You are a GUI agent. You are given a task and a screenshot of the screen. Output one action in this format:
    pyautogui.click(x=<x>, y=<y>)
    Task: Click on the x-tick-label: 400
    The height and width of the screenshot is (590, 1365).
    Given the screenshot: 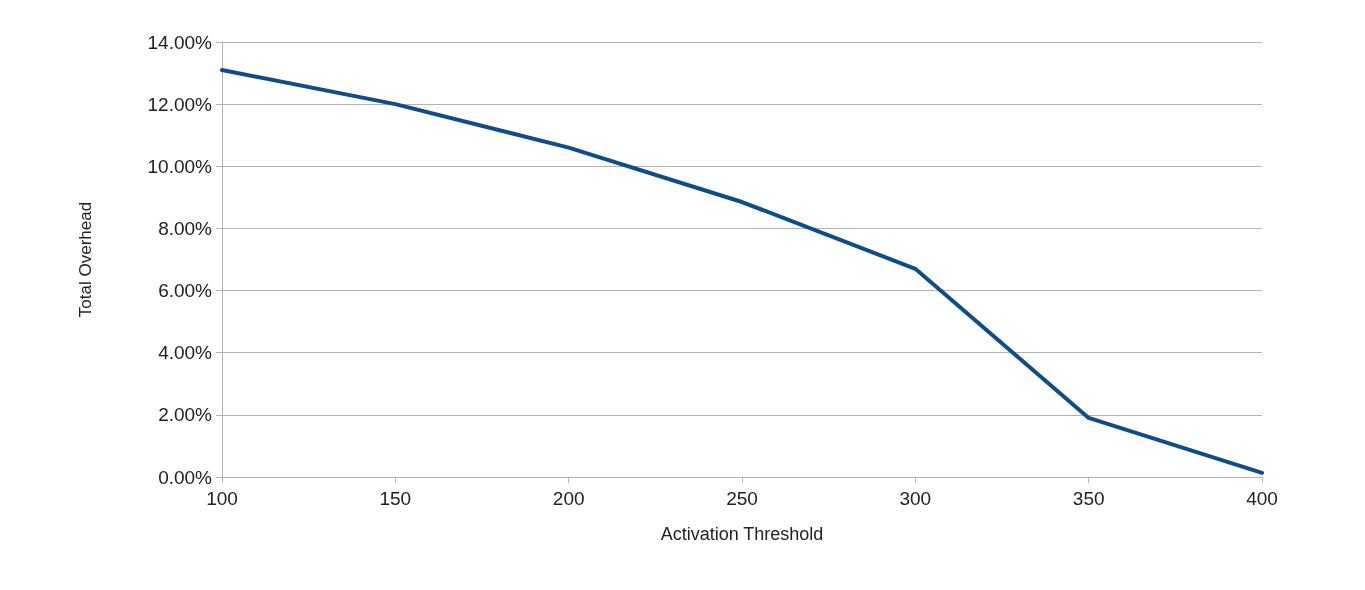 What is the action you would take?
    pyautogui.click(x=1262, y=498)
    